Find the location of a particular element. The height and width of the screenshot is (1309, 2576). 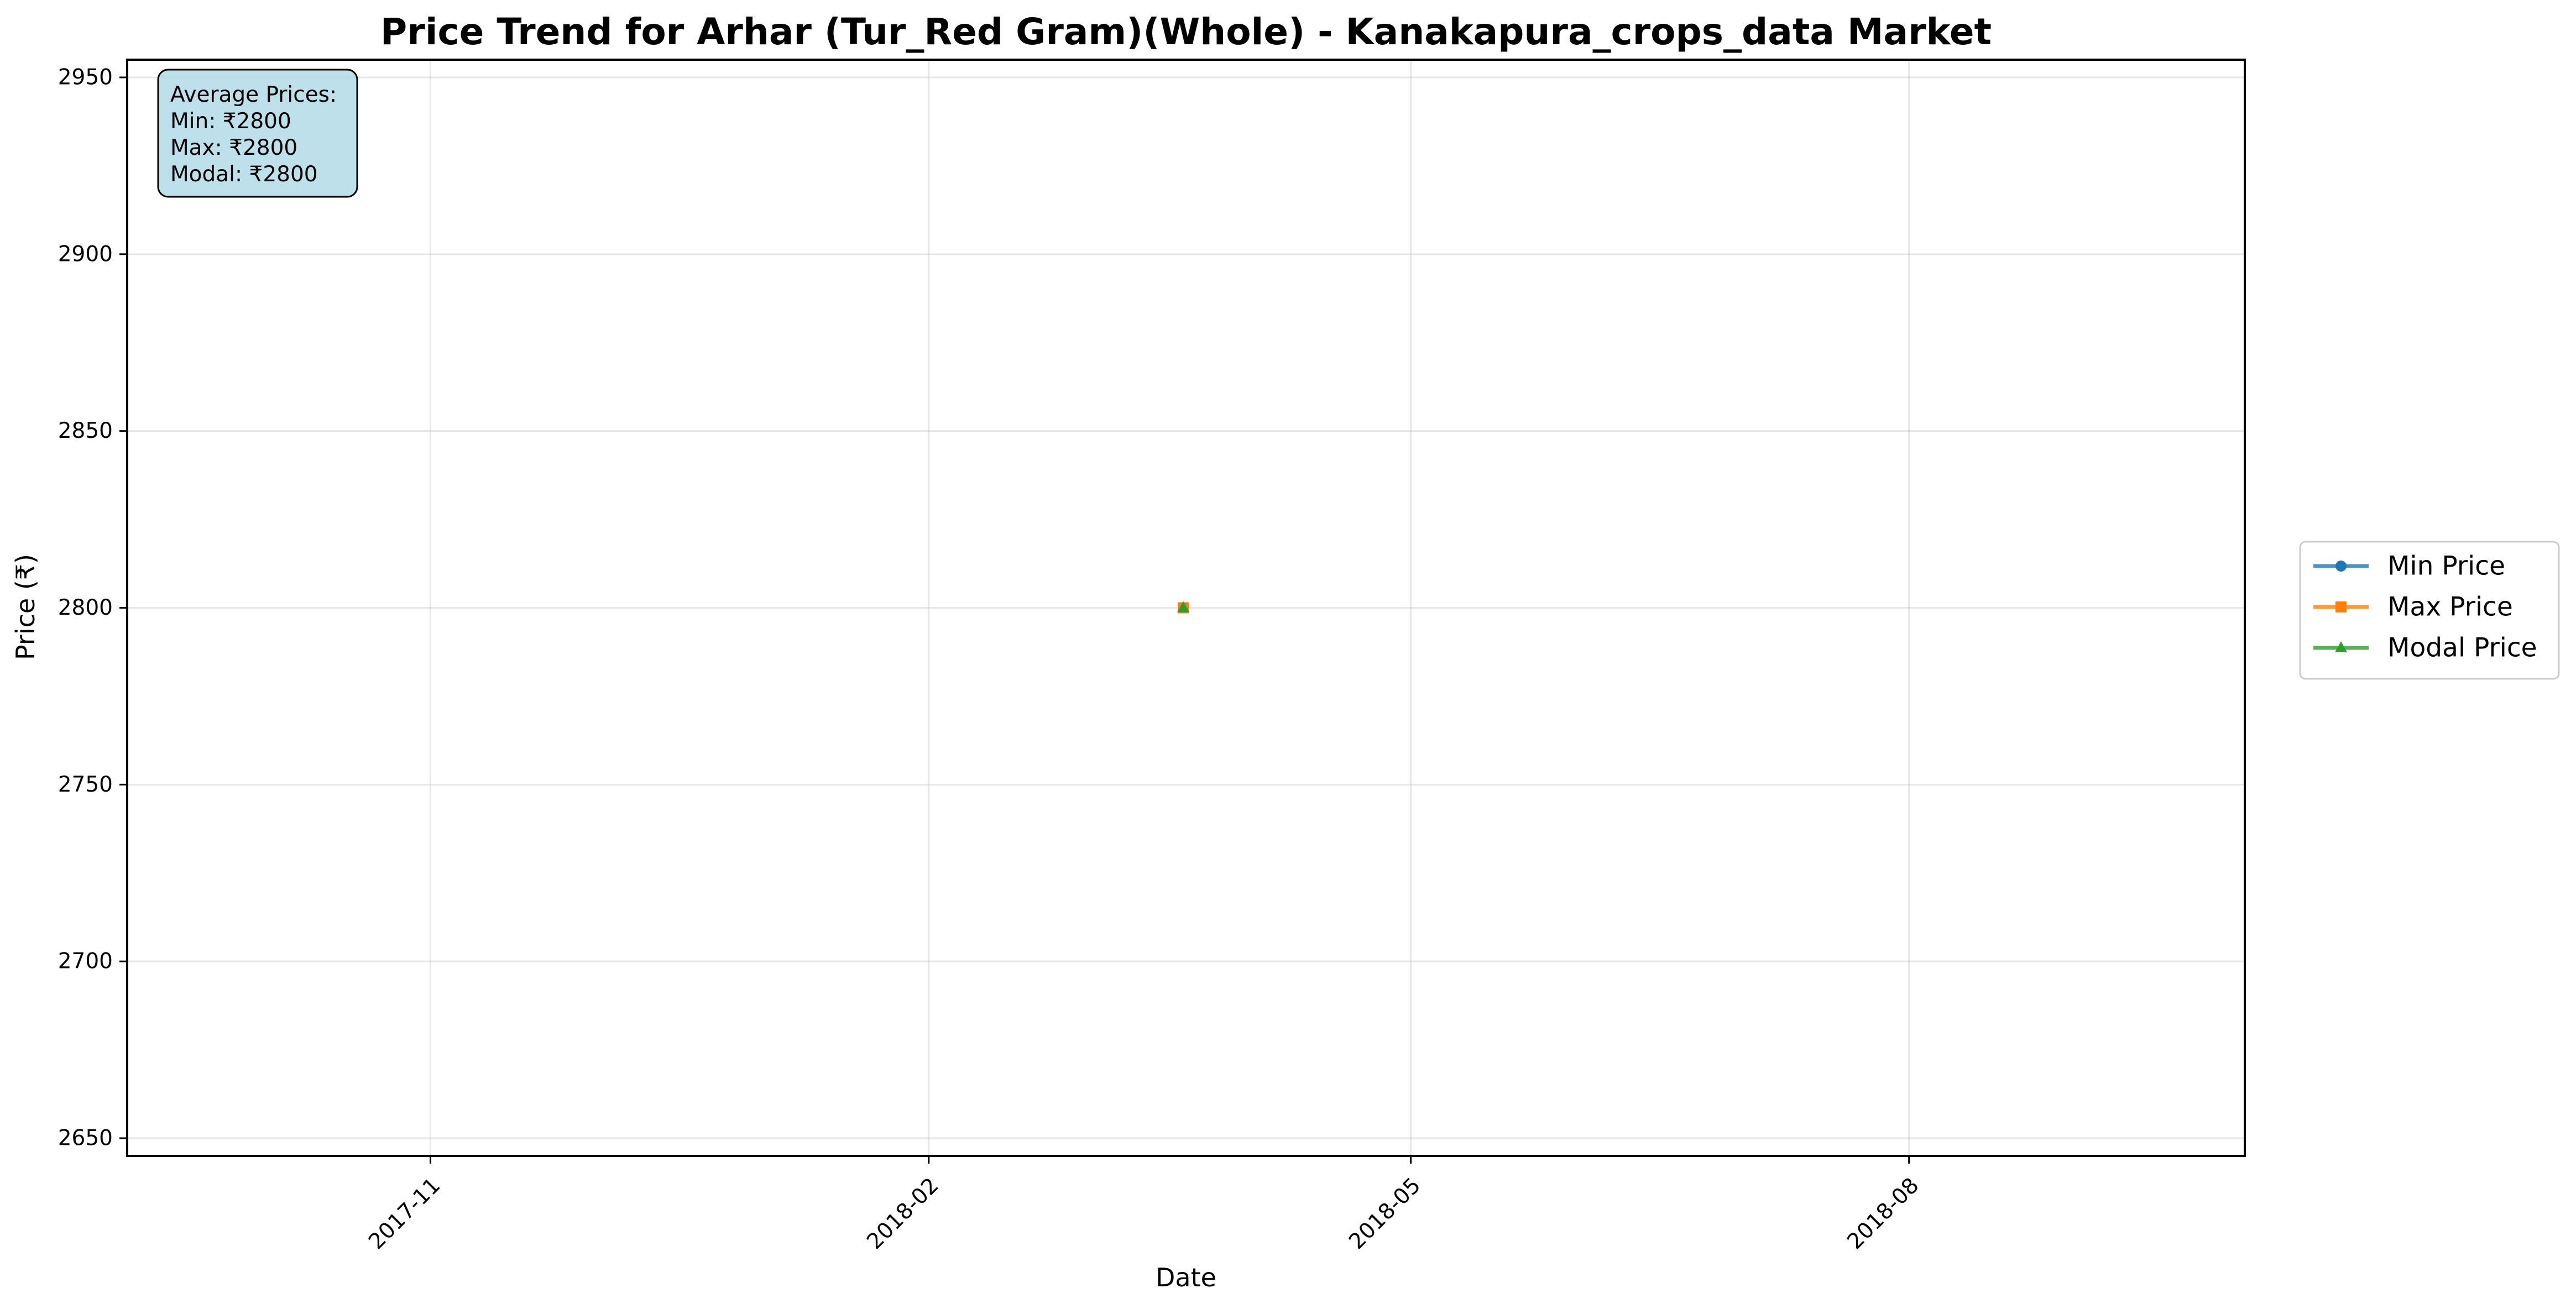

average-prices-line: Average Prices: is located at coordinates (253, 95).